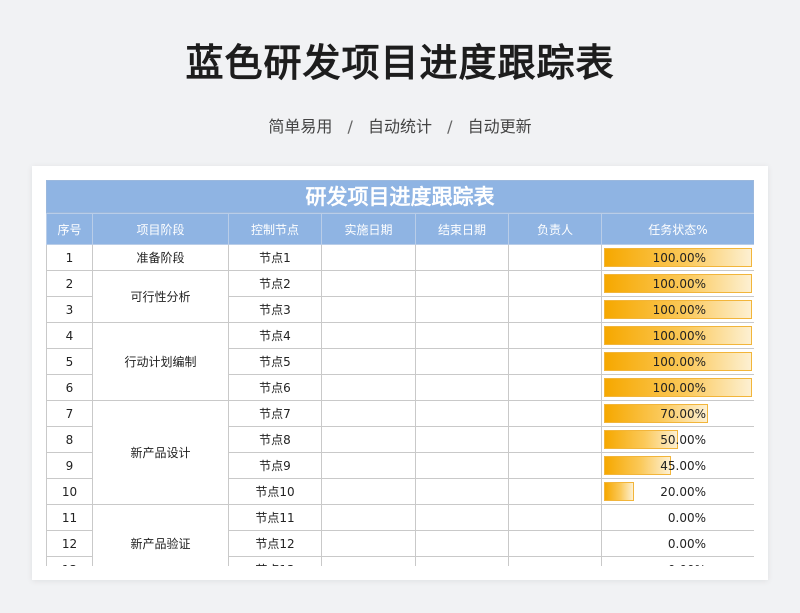 The height and width of the screenshot is (613, 800). I want to click on cell-node: 节点7, so click(275, 413).